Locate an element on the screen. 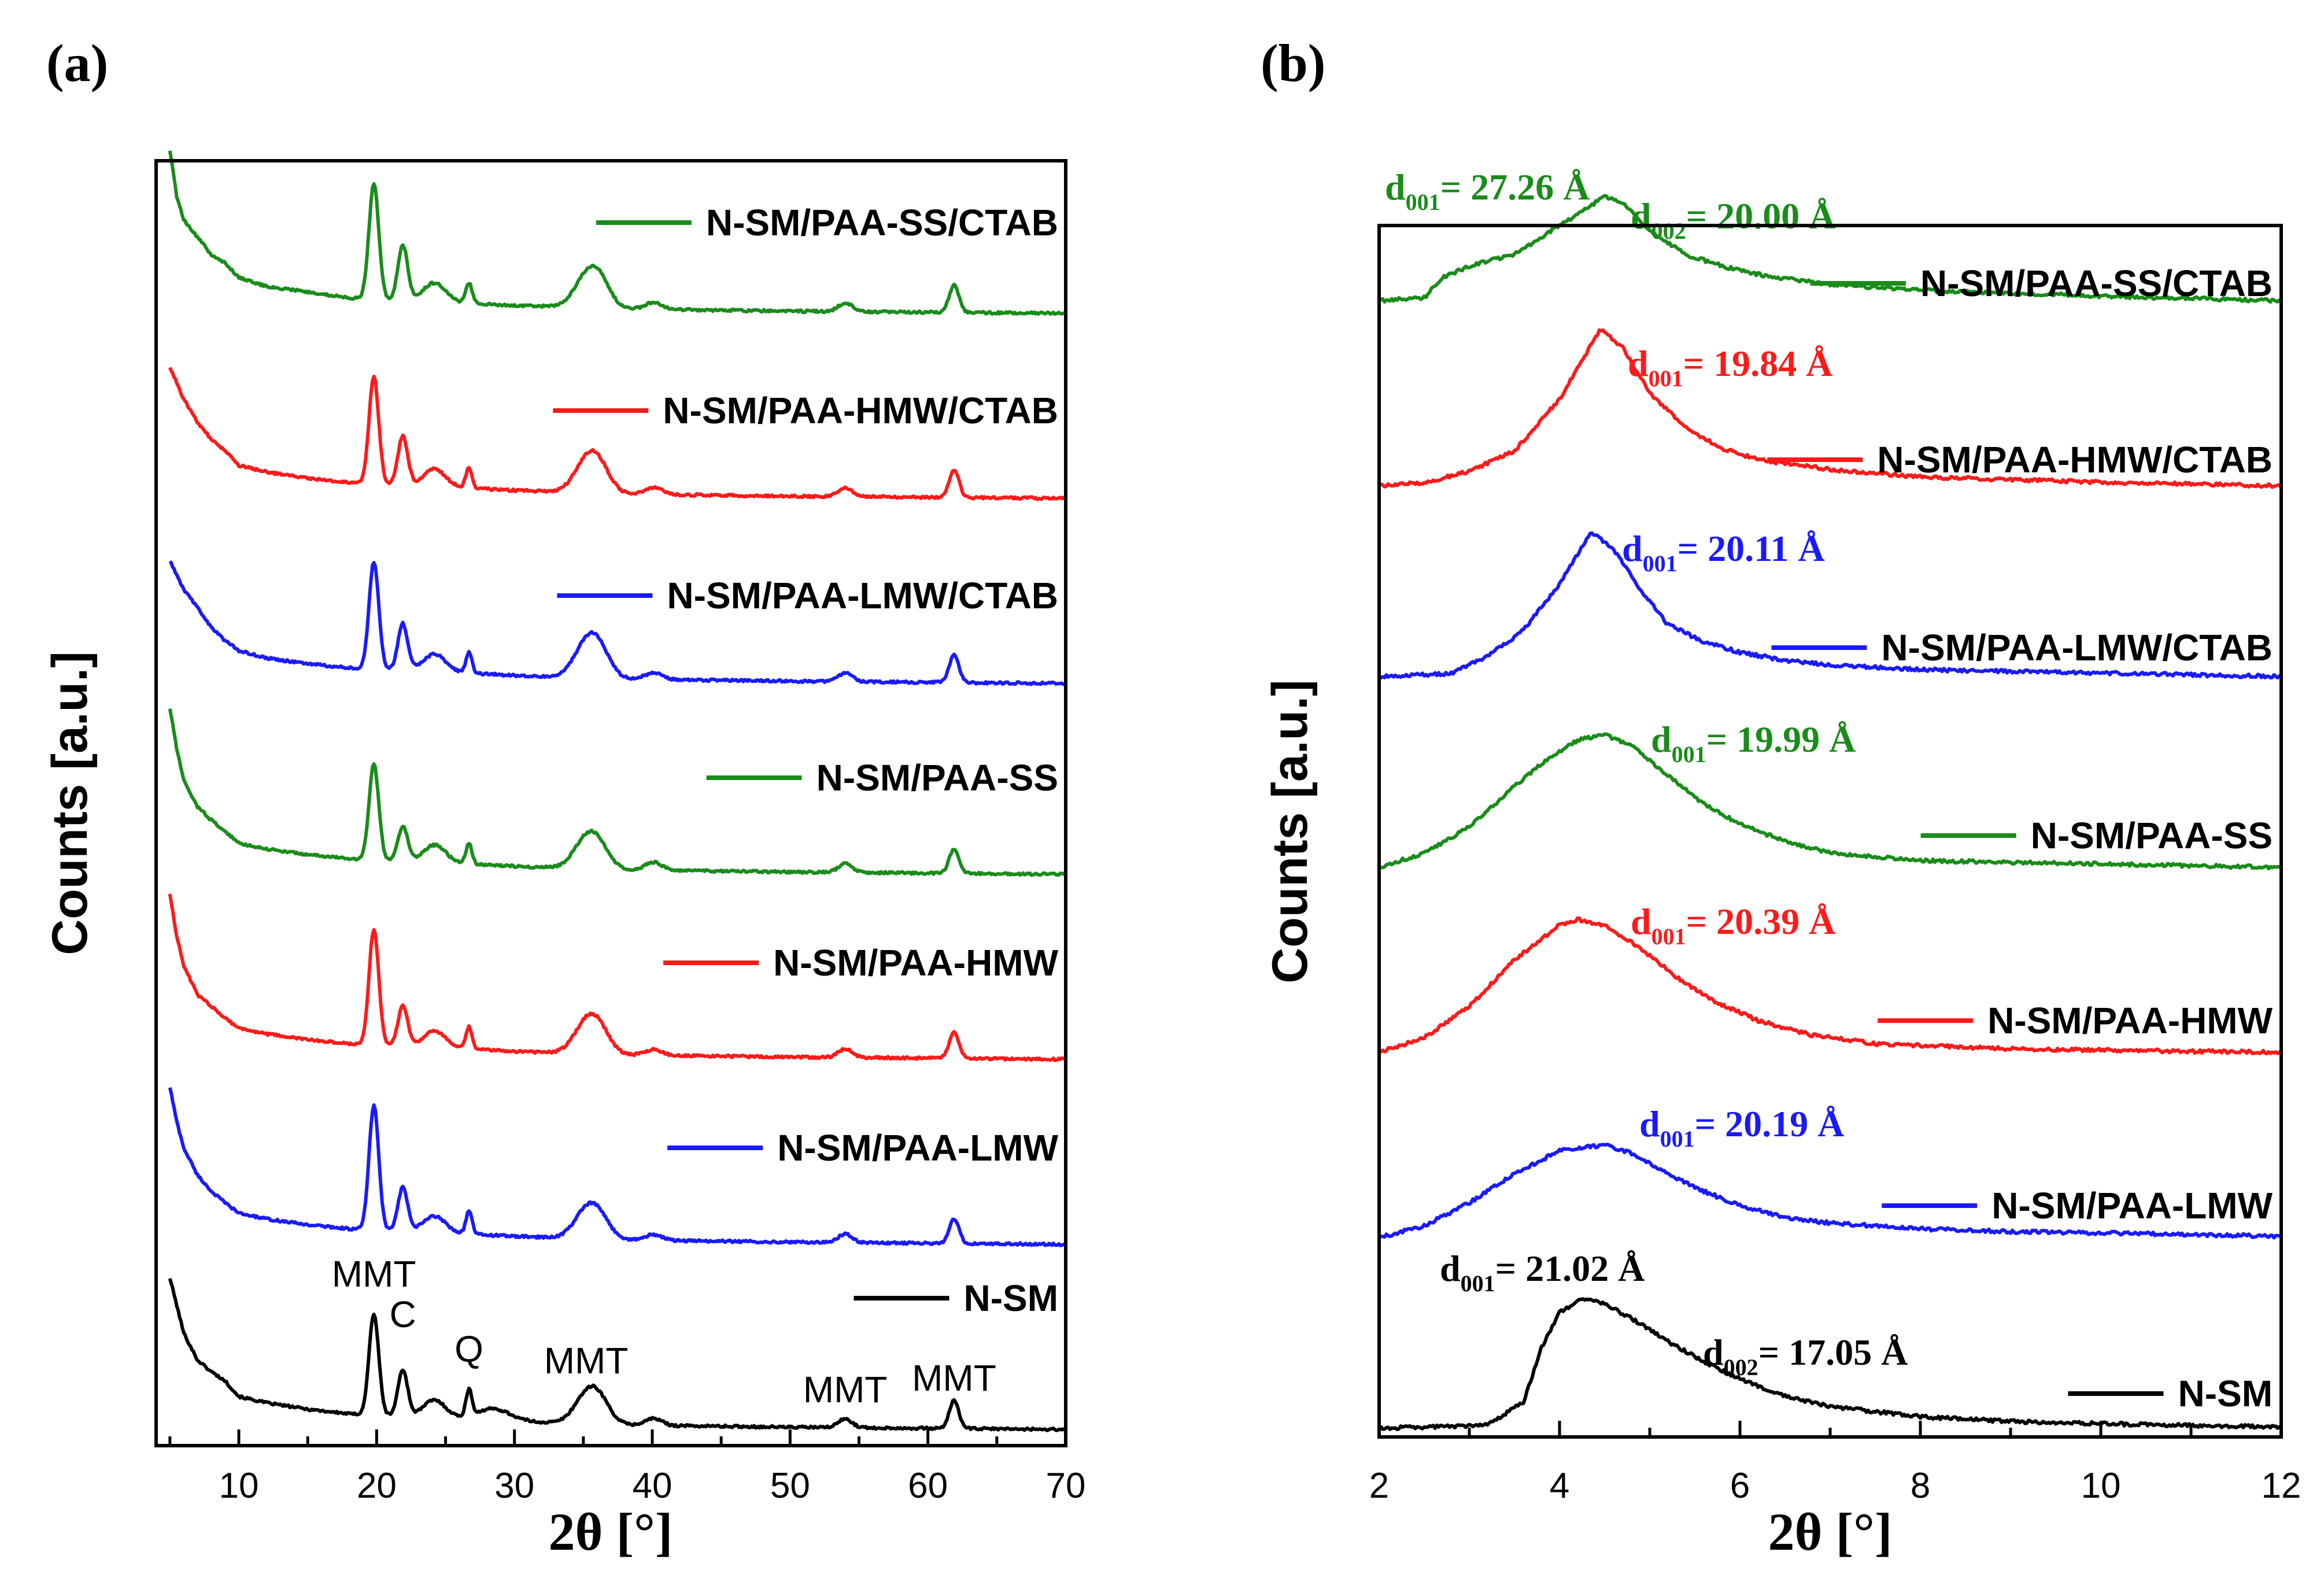 The width and height of the screenshot is (2324, 1585). panel-b-tick-label-5: 12 is located at coordinates (2281, 1486).